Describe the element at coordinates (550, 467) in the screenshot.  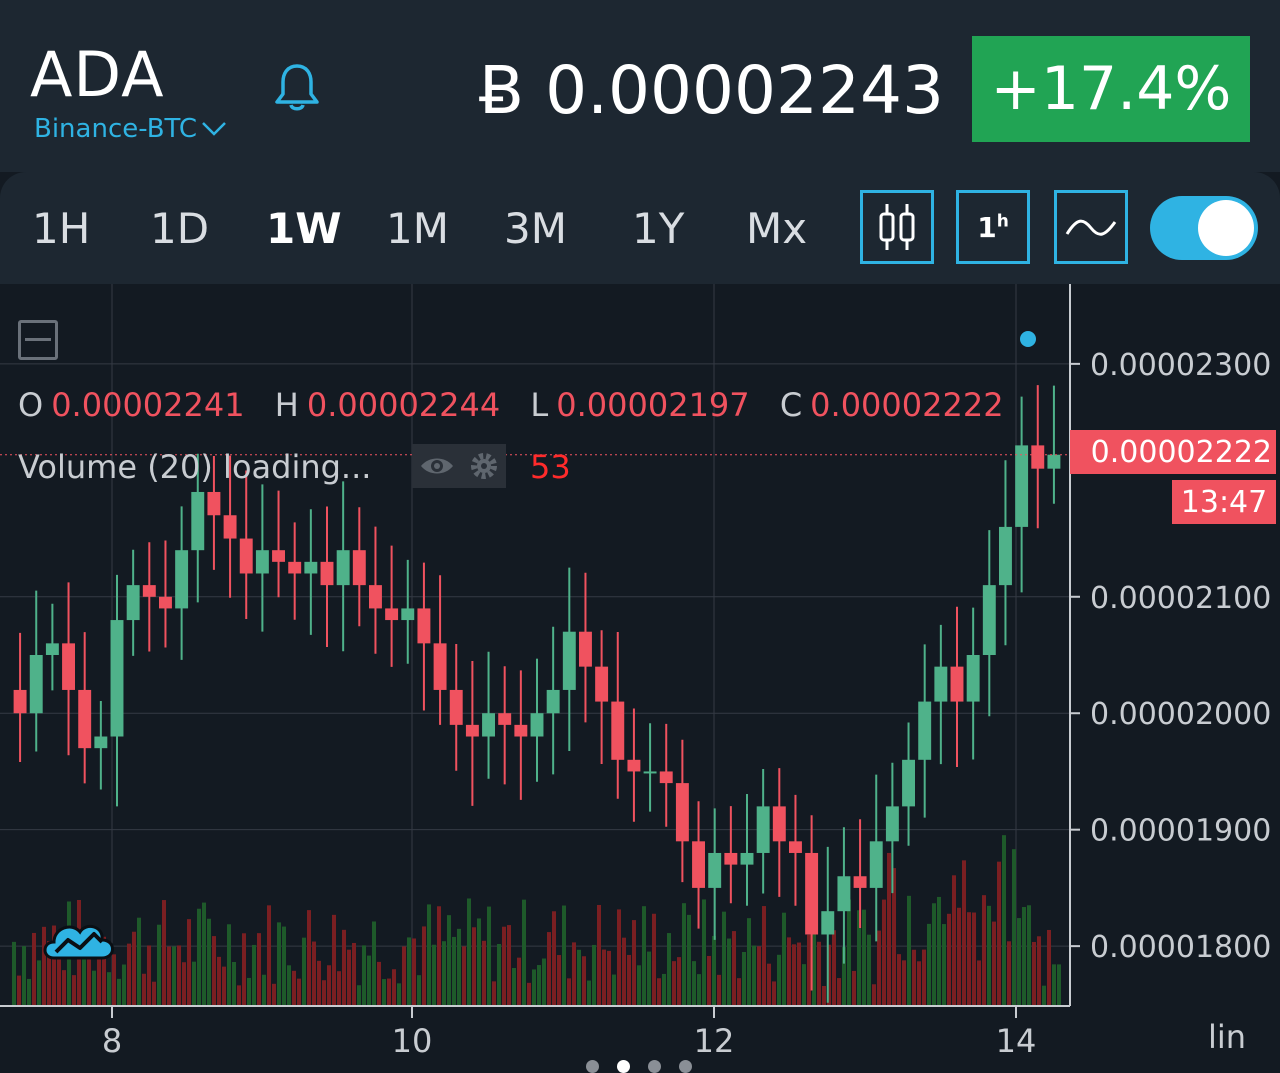
I see `volume-value: 53` at that location.